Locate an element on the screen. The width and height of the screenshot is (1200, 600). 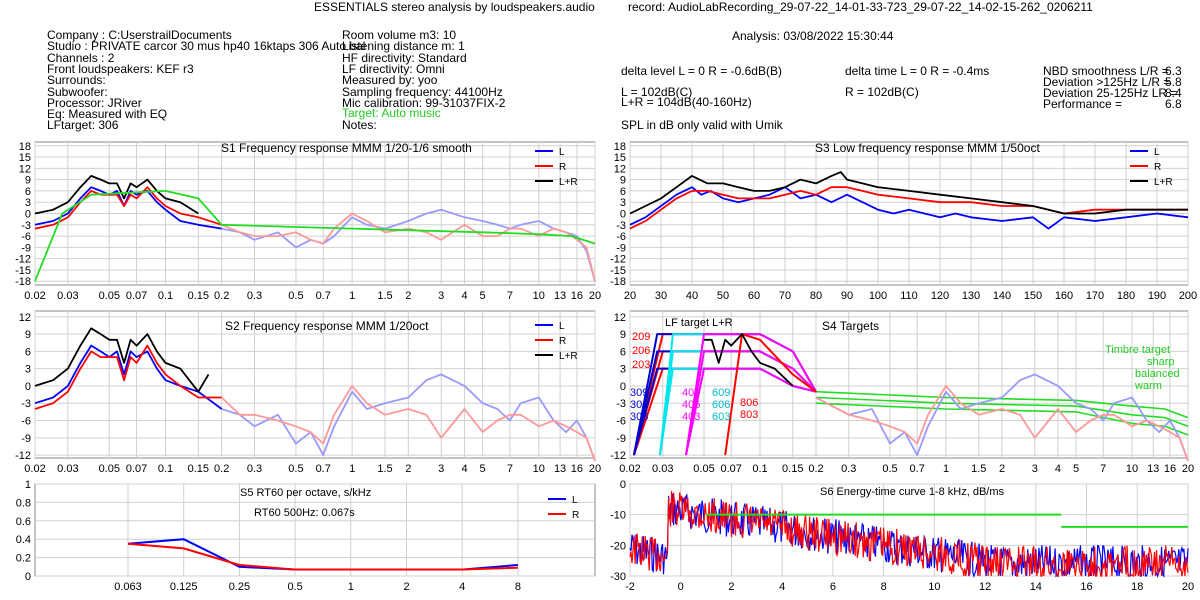
s2-ytick-label: 9 is located at coordinates (28, 335).